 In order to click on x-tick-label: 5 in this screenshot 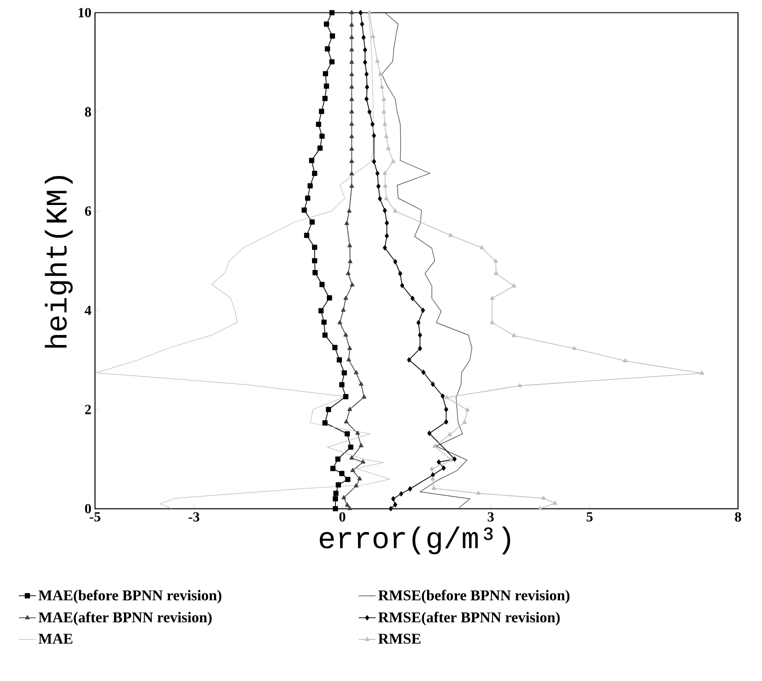, I will do `click(589, 517)`.